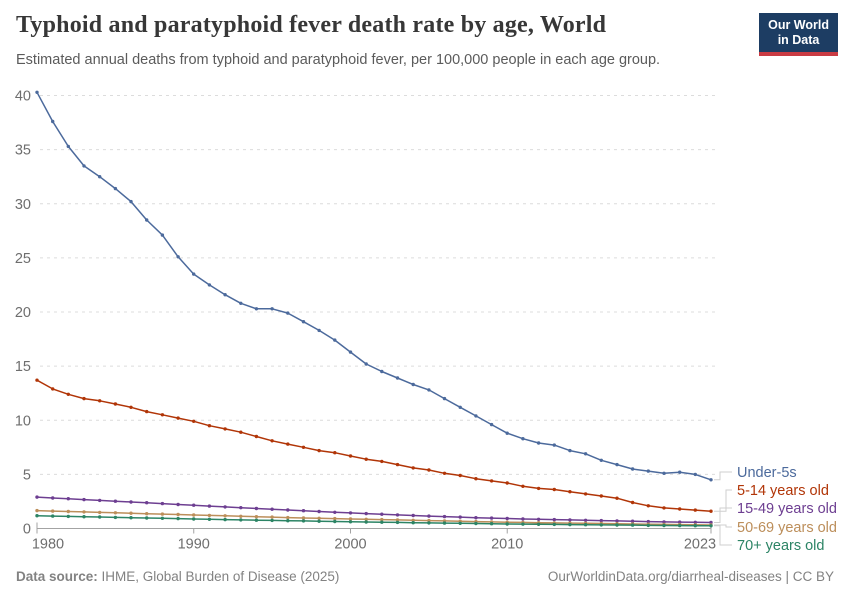 The image size is (850, 600). Describe the element at coordinates (350, 545) in the screenshot. I see `x-tick-label: 2000` at that location.